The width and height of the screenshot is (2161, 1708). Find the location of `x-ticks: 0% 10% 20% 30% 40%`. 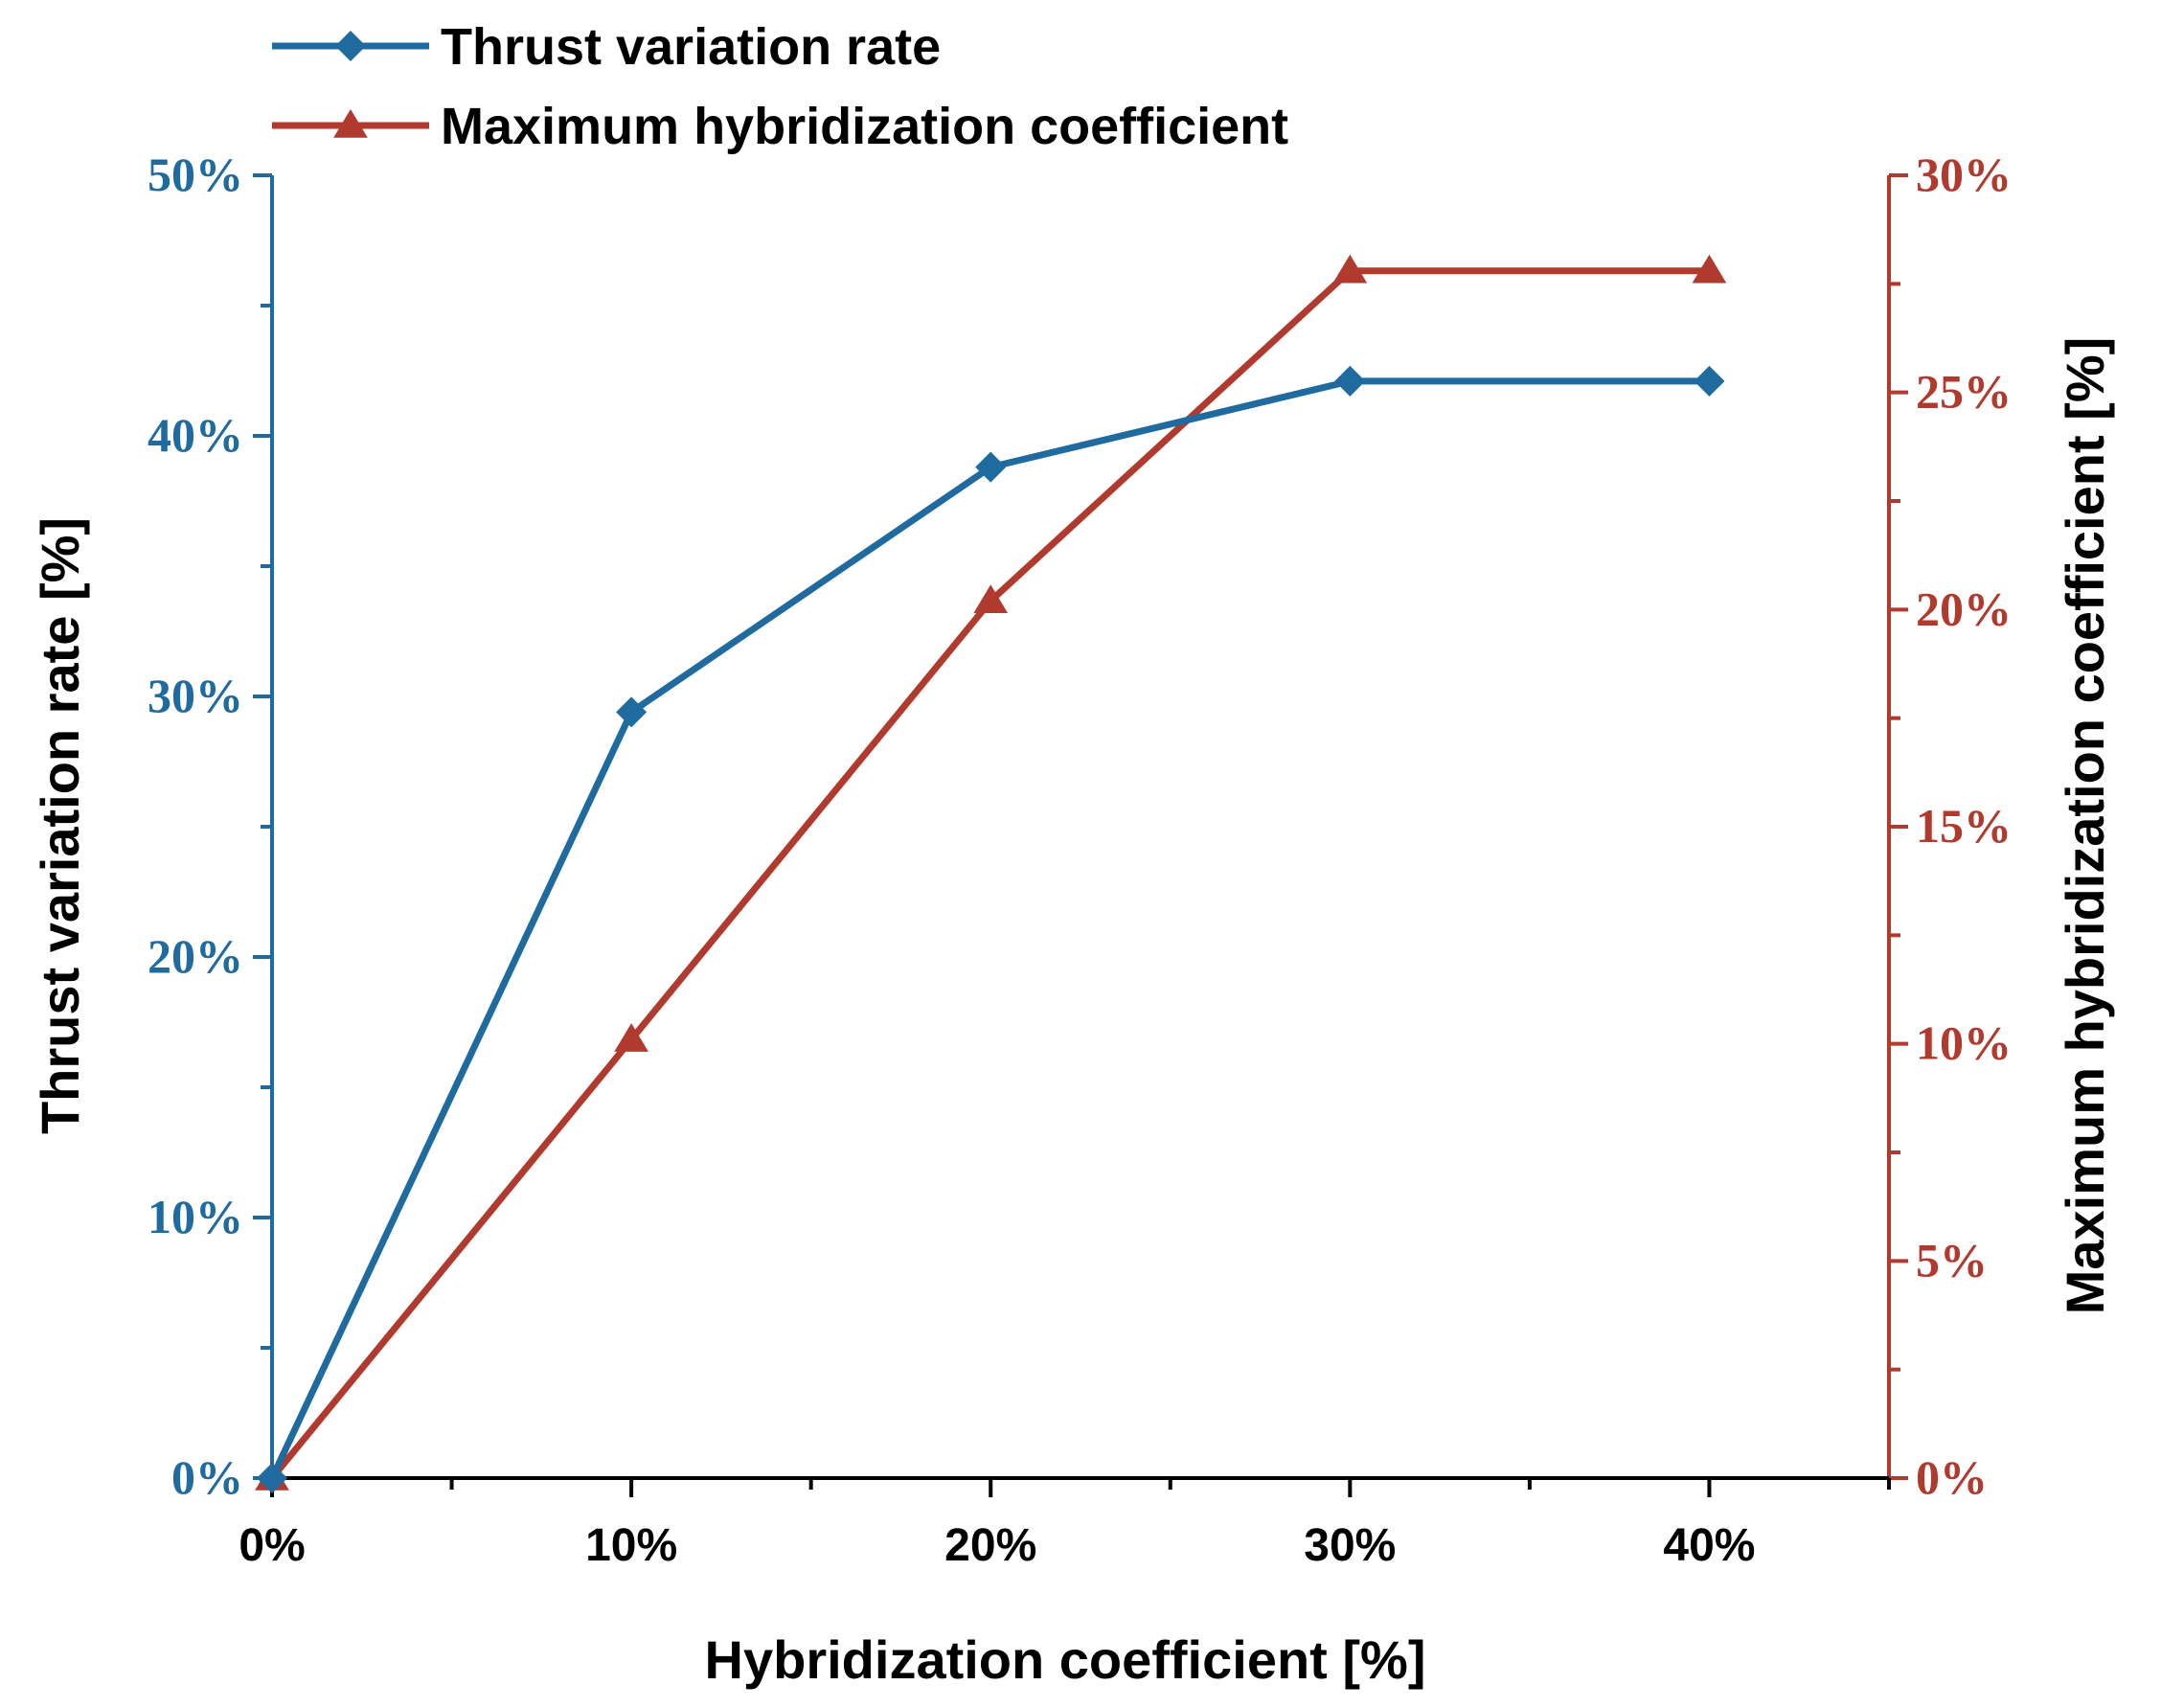

x-ticks: 0% 10% 20% 30% 40% is located at coordinates (1065, 1524).